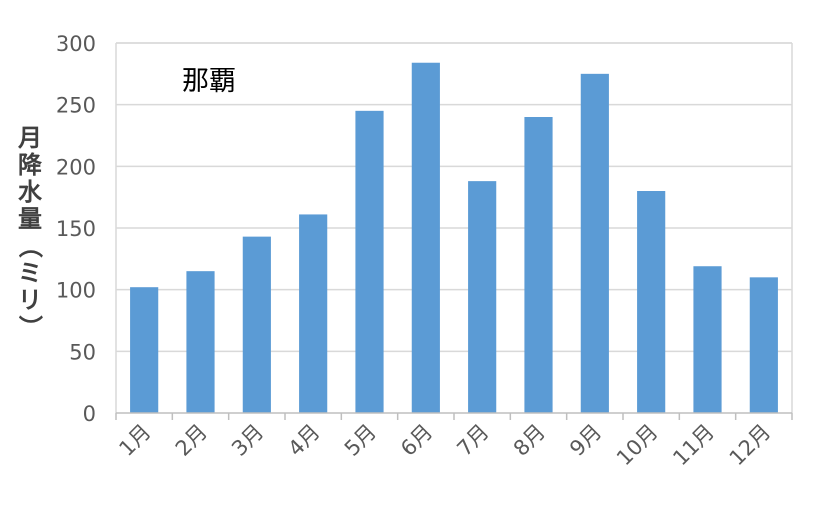 This screenshot has width=836, height=512. Describe the element at coordinates (76, 106) in the screenshot. I see `y-tick-label: 250` at that location.